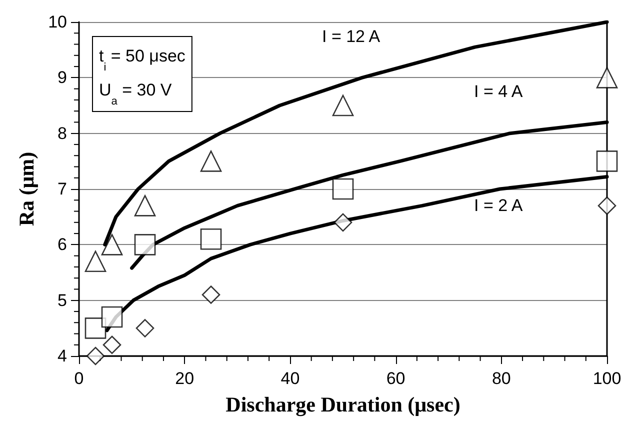 This screenshot has width=638, height=430. Describe the element at coordinates (499, 205) in the screenshot. I see `annotation: I = 2 A` at that location.